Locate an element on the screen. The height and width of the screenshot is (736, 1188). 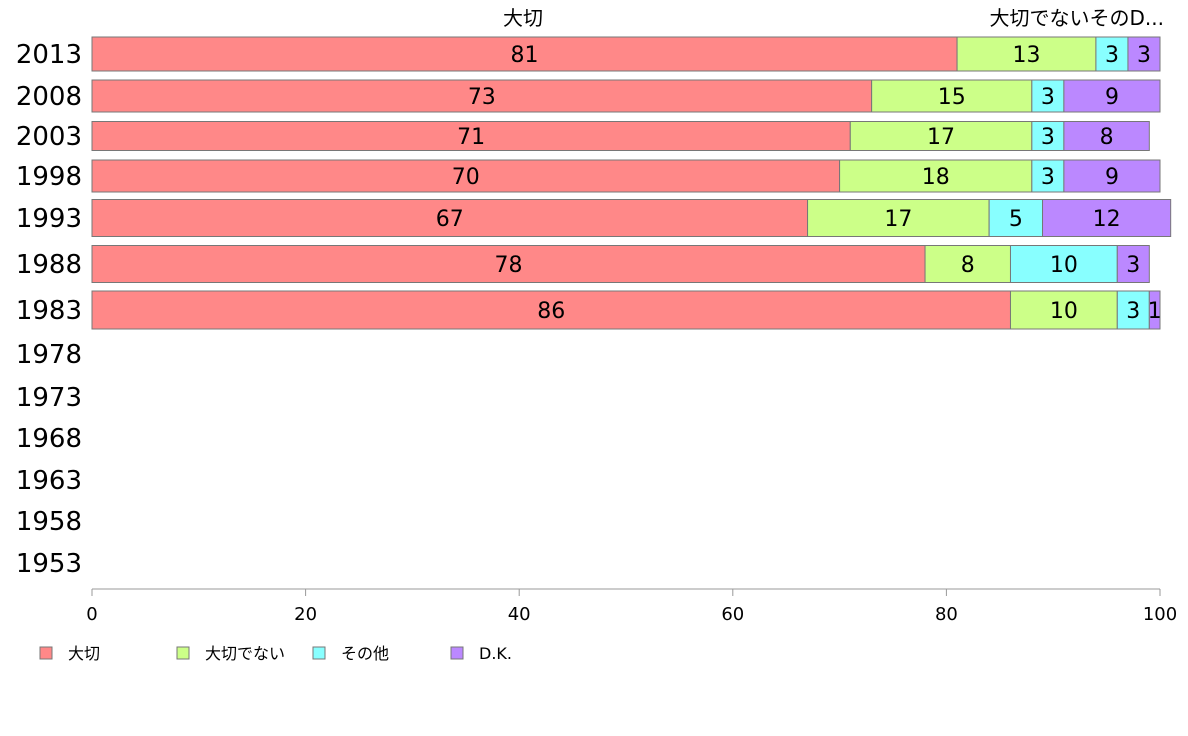
category-label-1953: 1953 is located at coordinates (49, 564).